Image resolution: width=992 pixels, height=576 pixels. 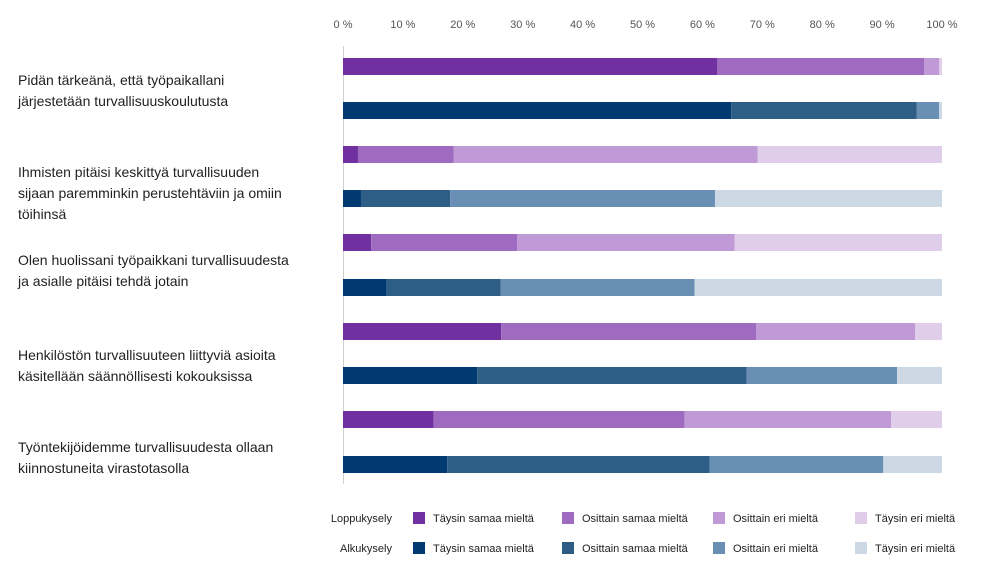 What do you see at coordinates (762, 25) in the screenshot?
I see `x-tick-label: 70 %` at bounding box center [762, 25].